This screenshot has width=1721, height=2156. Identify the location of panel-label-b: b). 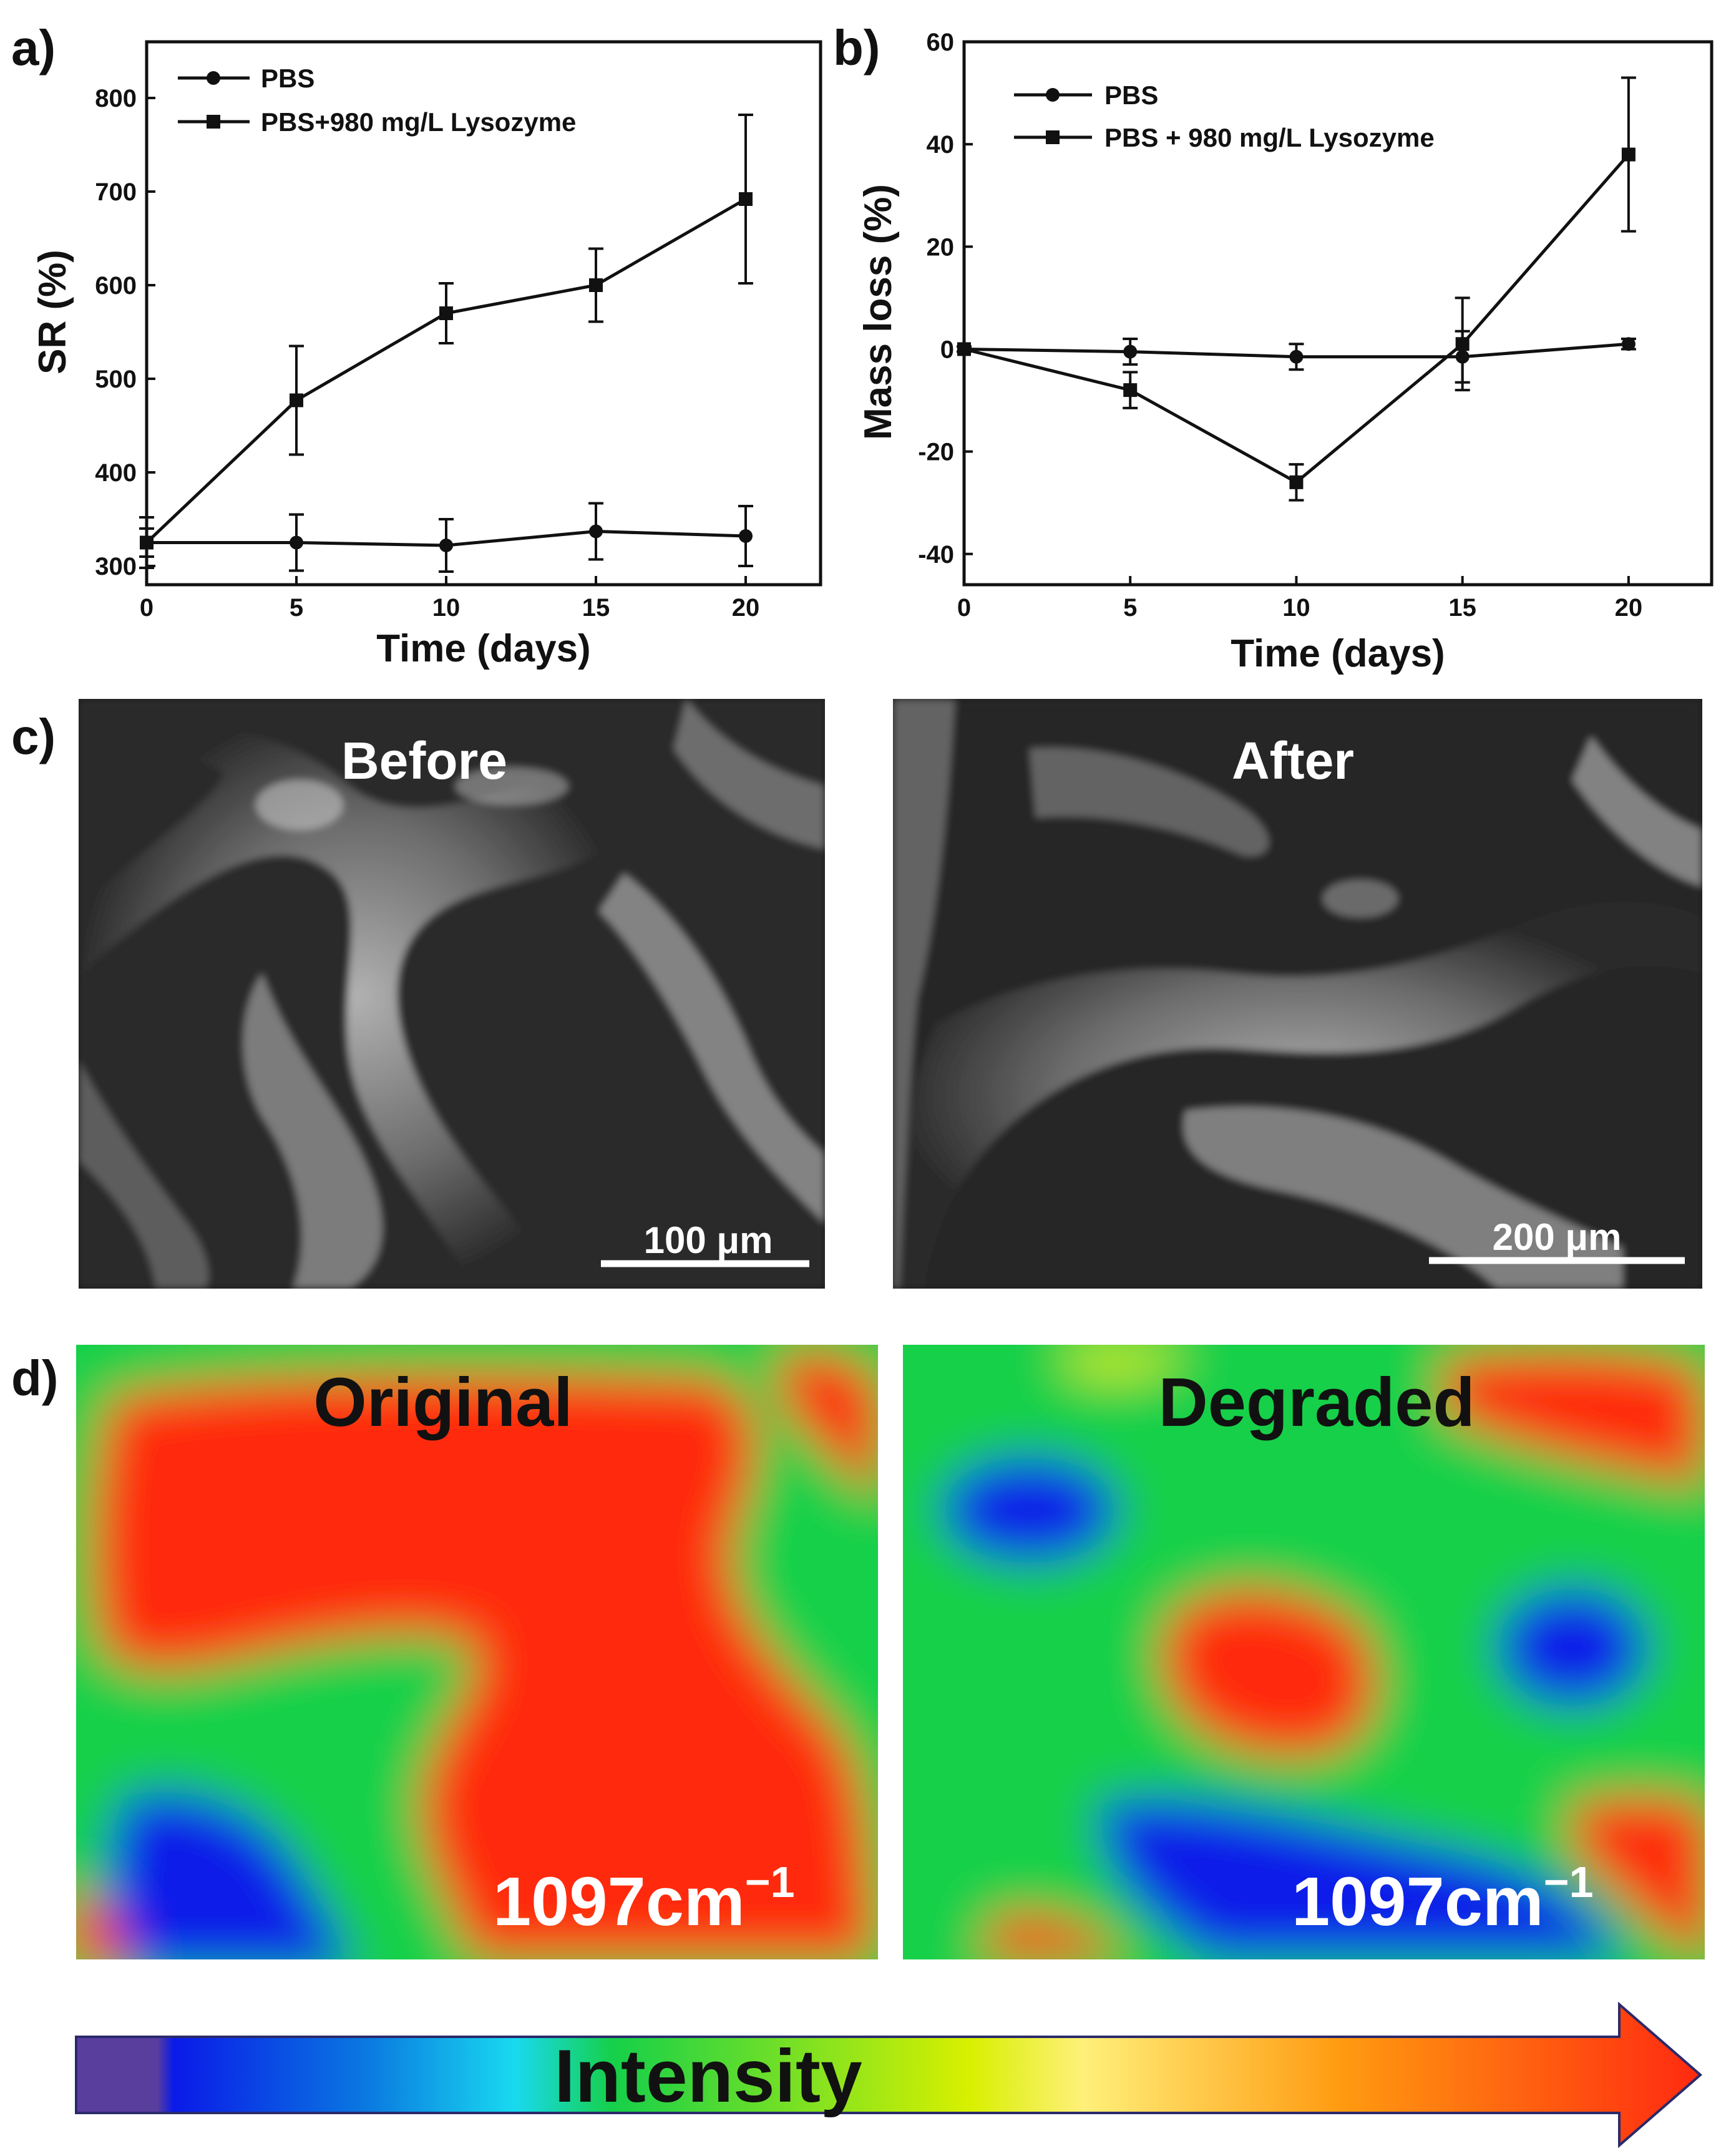
(856, 48).